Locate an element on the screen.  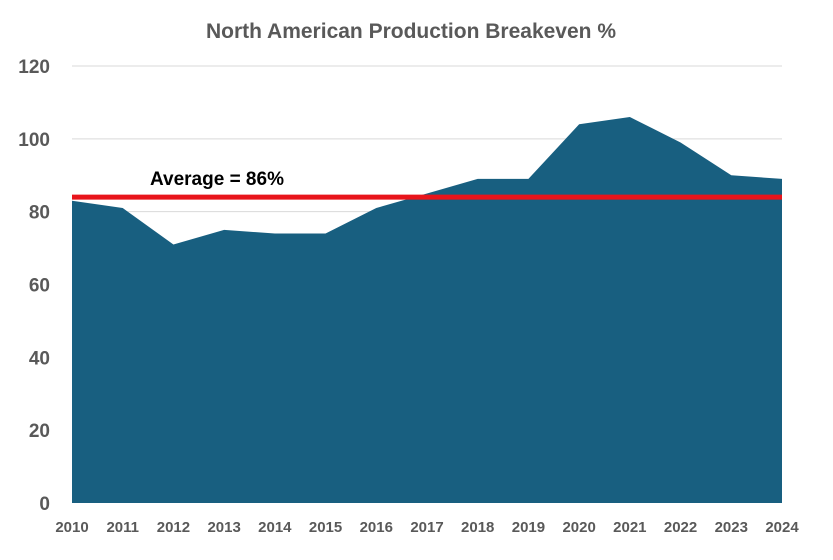
chart-title: North American Production Breakeven % is located at coordinates (411, 31).